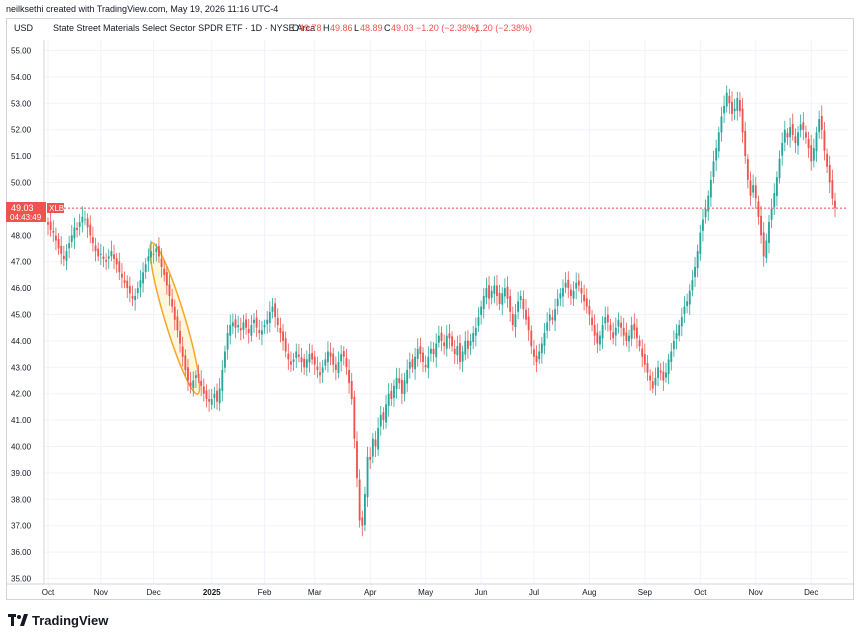 The image size is (860, 638). I want to click on close-value: 49.03, so click(402, 28).